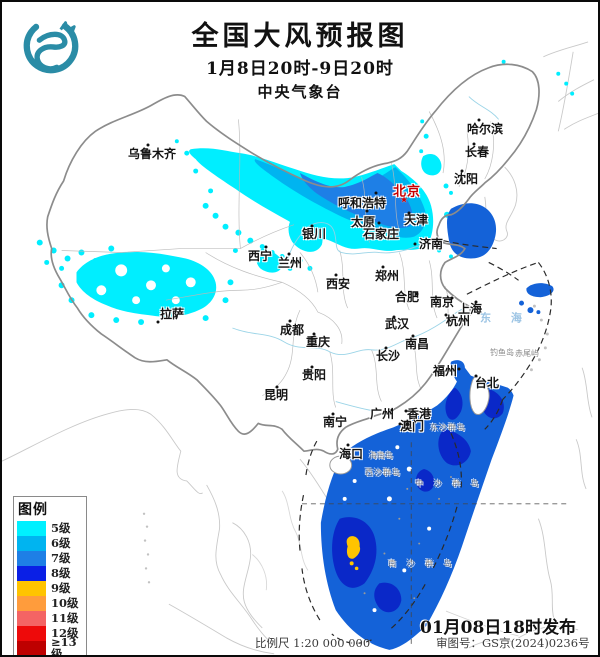 The height and width of the screenshot is (657, 600). I want to click on taiwan-island, so click(479, 395).